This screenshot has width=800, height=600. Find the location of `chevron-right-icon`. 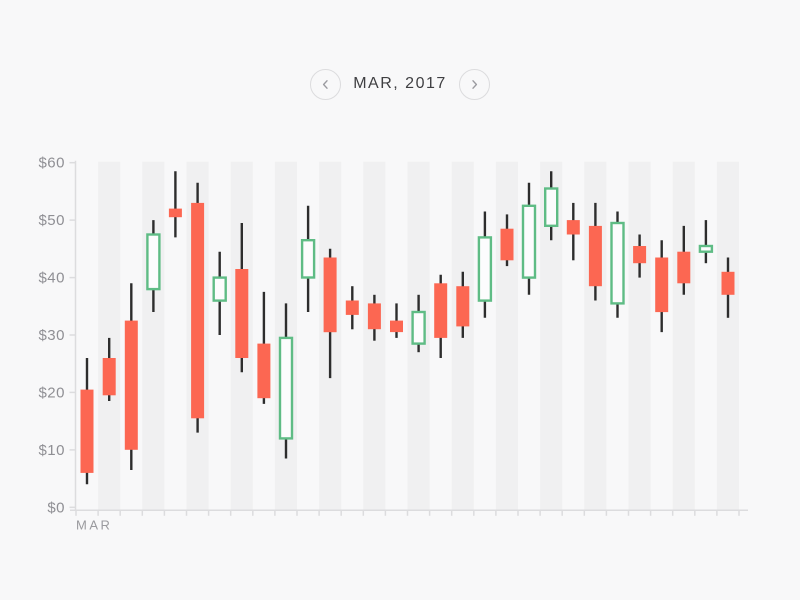

chevron-right-icon is located at coordinates (474, 84).